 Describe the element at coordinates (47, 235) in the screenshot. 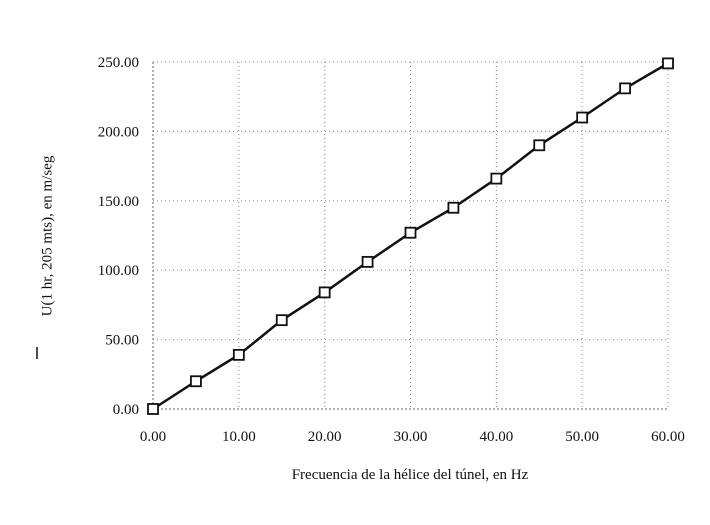

I see `y-axis-label: U(1 hr, 205 mts), en m/seg` at that location.